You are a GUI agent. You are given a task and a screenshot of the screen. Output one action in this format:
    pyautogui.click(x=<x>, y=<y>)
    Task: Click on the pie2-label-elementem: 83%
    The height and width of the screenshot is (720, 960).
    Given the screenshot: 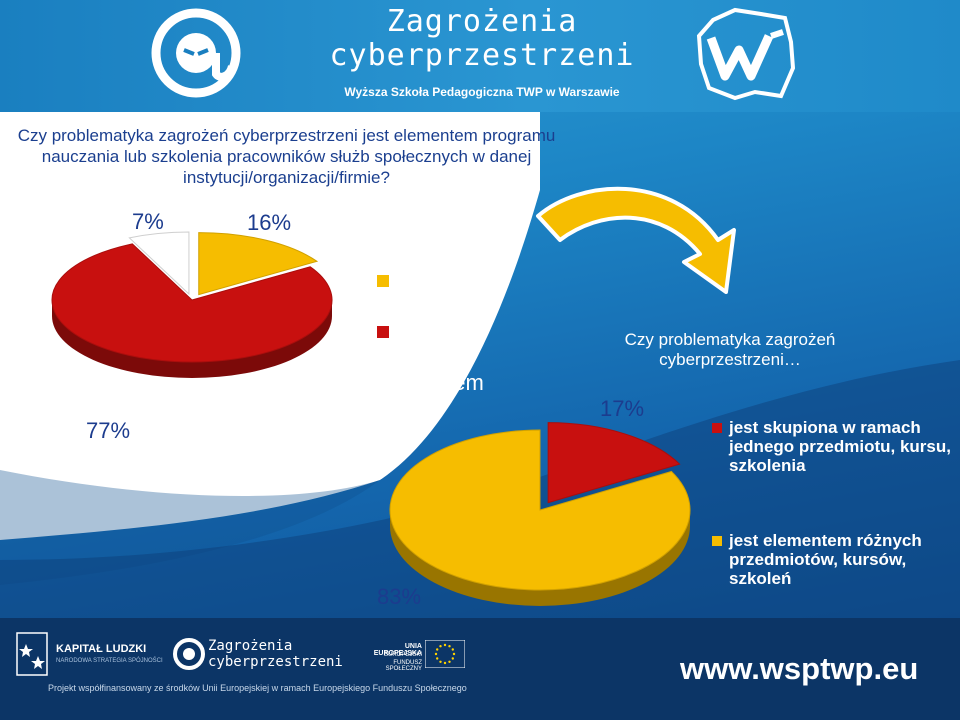 What is the action you would take?
    pyautogui.click(x=399, y=596)
    